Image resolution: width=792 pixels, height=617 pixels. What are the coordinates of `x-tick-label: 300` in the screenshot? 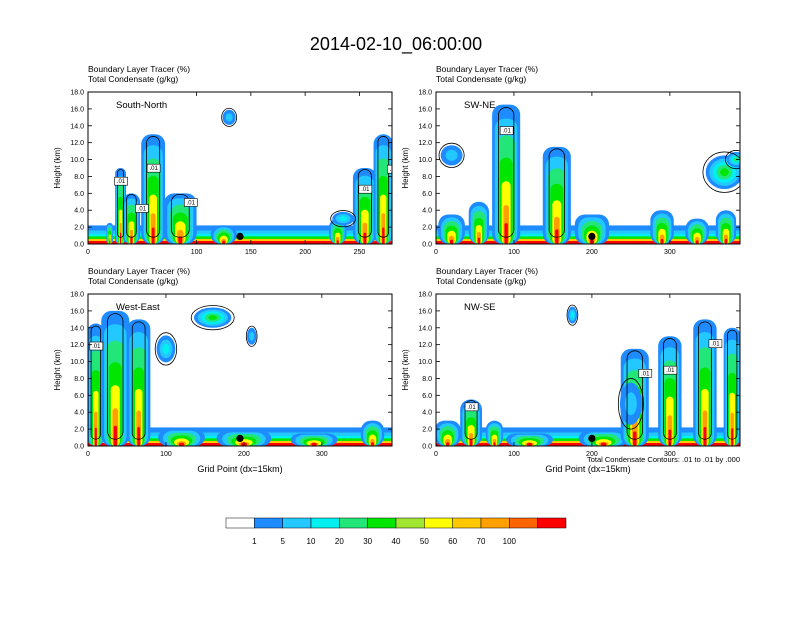 It's located at (322, 454).